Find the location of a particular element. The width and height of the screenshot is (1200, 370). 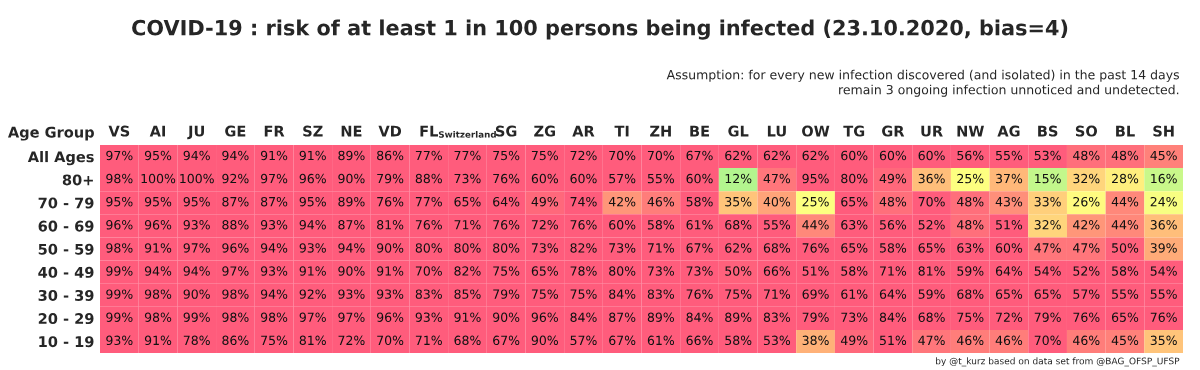

y-axis-title: Age Group is located at coordinates (50, 133).